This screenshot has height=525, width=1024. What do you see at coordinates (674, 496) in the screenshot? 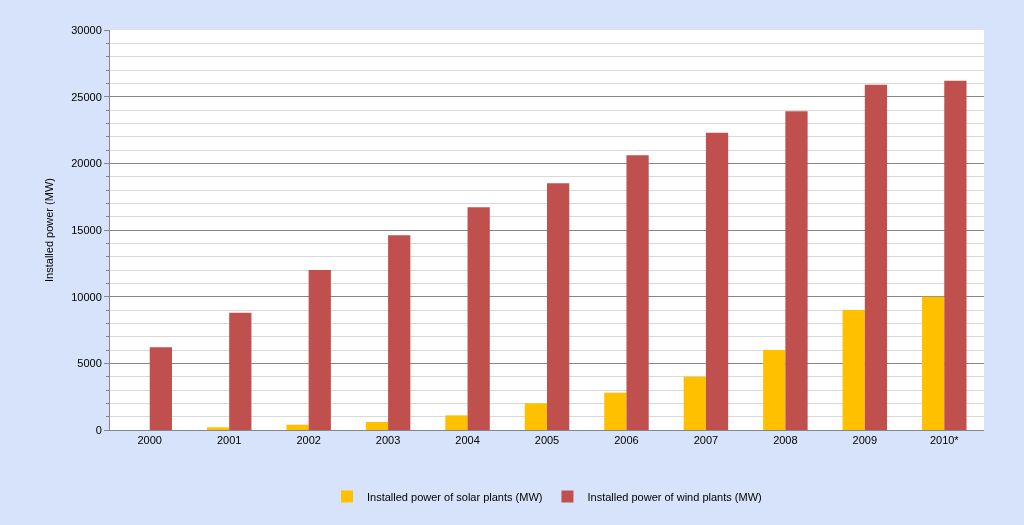
I see `legend-label: Installed power of wind plants (MW)` at bounding box center [674, 496].